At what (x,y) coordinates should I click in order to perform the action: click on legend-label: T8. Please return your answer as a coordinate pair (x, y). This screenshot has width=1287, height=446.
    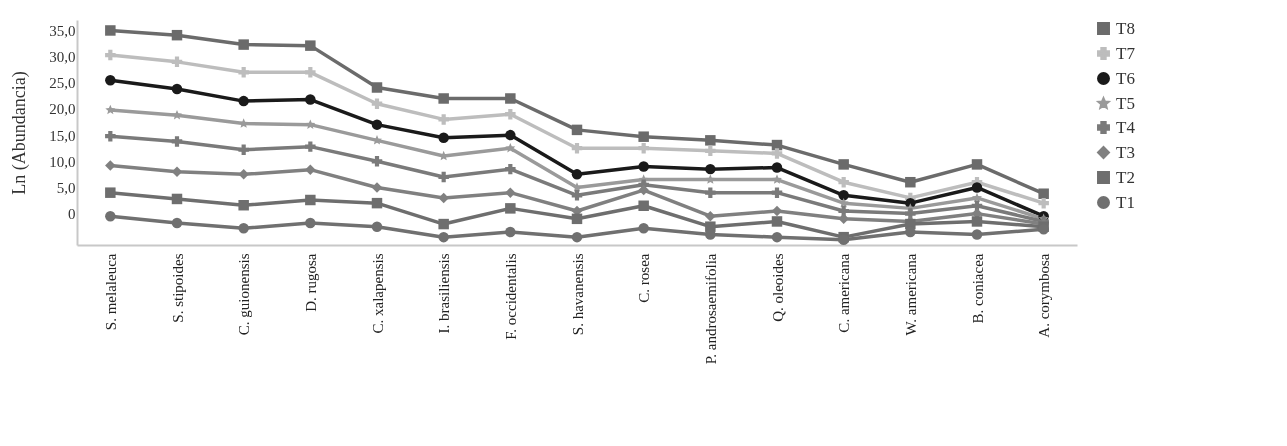
    Looking at the image, I should click on (1125, 28).